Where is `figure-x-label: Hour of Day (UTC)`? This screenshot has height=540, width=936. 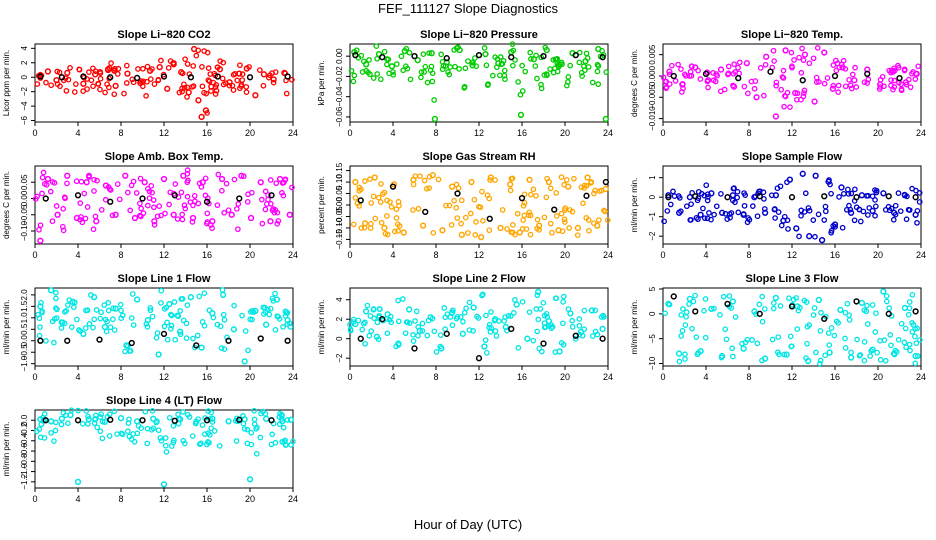
figure-x-label: Hour of Day (UTC) is located at coordinates (468, 524).